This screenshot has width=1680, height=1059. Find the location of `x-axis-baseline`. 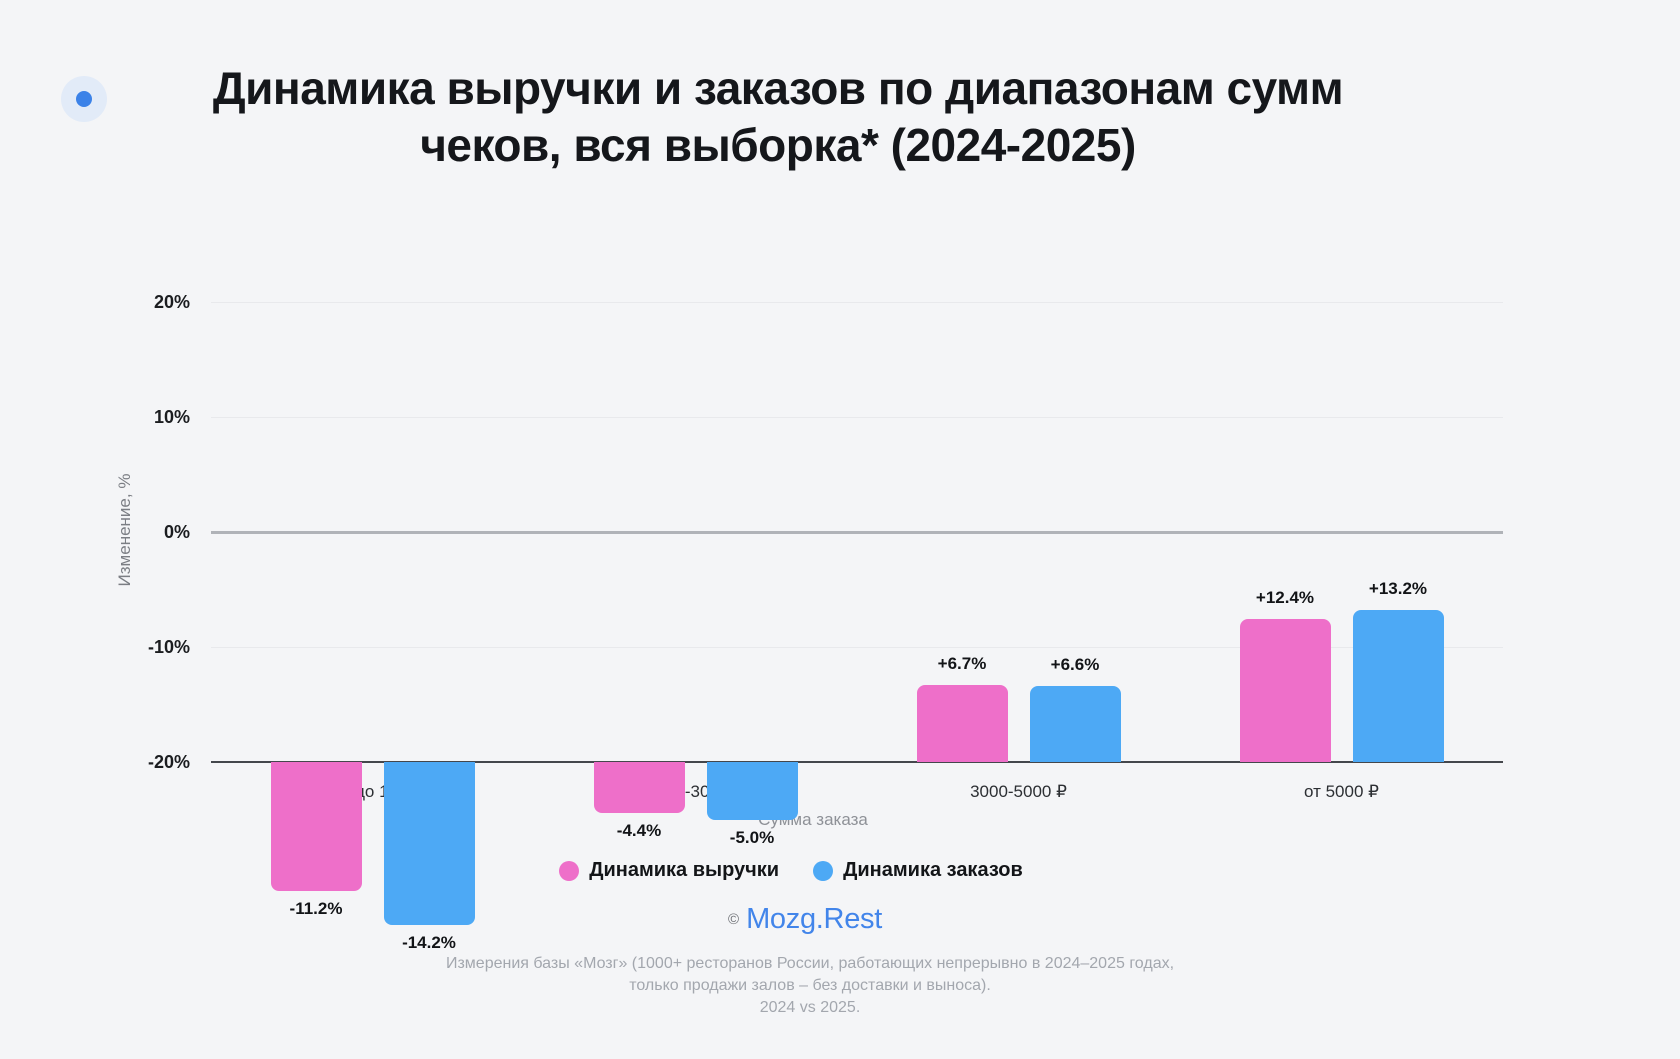

x-axis-baseline is located at coordinates (857, 762).